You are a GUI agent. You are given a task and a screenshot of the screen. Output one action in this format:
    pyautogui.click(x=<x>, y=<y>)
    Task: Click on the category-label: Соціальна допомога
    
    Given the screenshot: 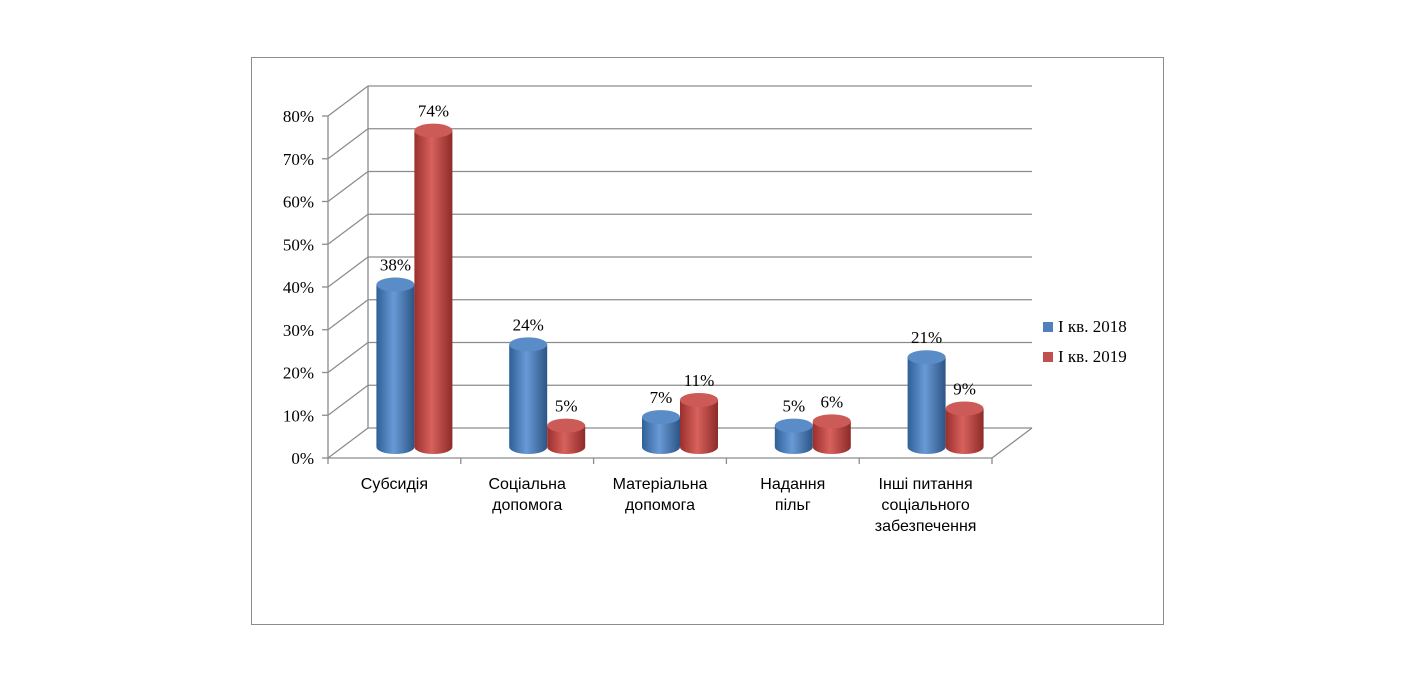 What is the action you would take?
    pyautogui.click(x=527, y=495)
    